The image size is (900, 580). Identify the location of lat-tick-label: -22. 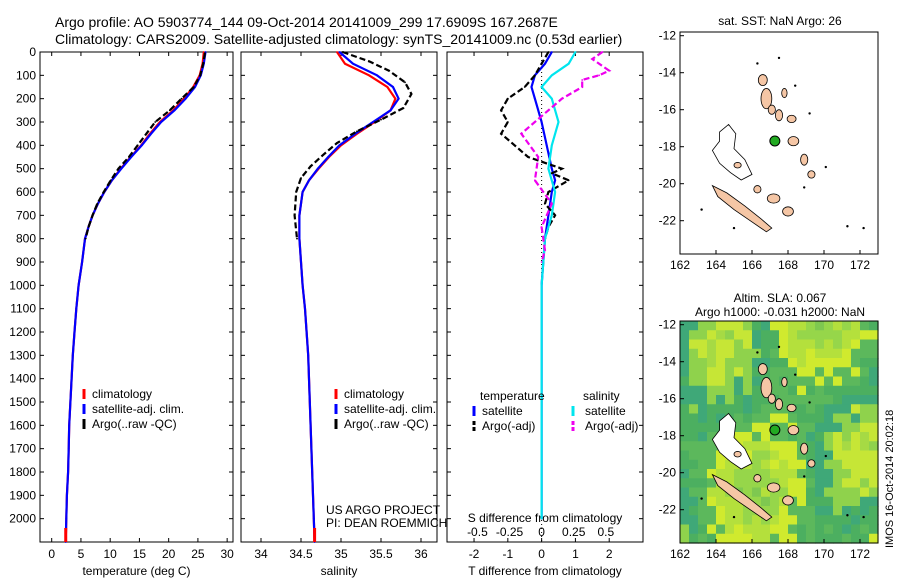
(668, 221).